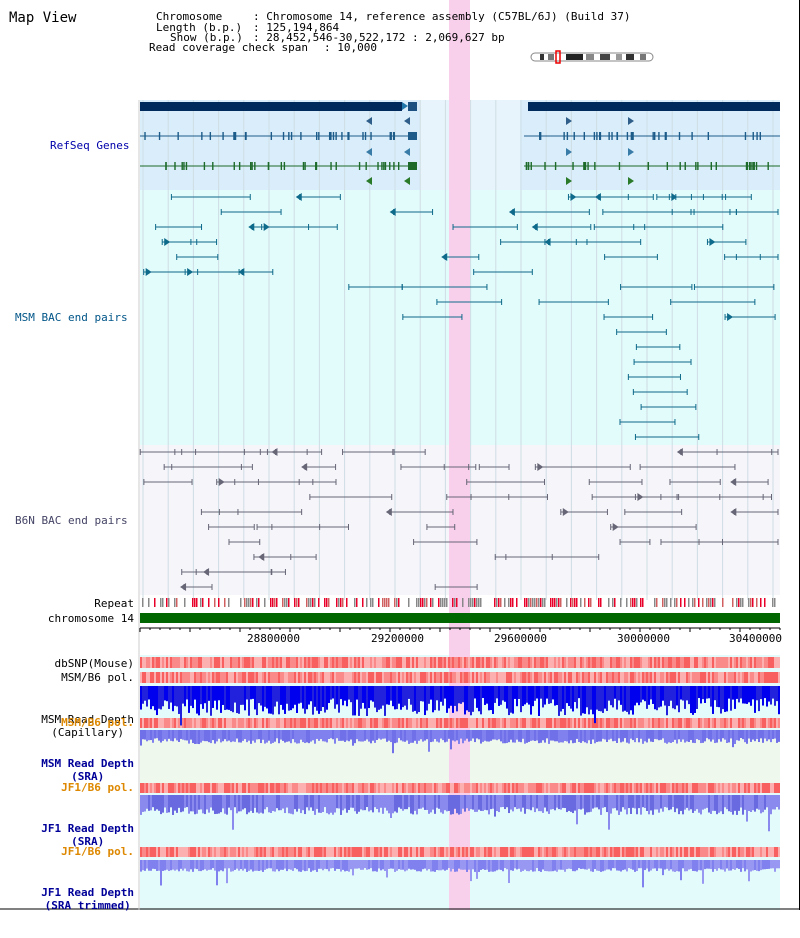 This screenshot has width=800, height=938. What do you see at coordinates (97, 851) in the screenshot?
I see `track-label-jf1-b6-pol-2: JF1/B6 pol.` at bounding box center [97, 851].